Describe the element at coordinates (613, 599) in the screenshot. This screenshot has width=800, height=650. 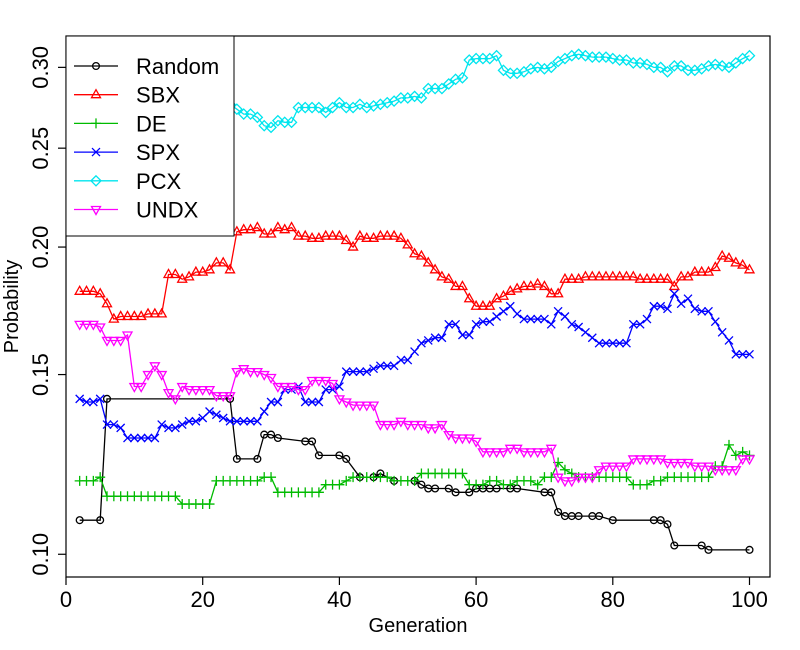
I see `x-tick-label: 80` at that location.